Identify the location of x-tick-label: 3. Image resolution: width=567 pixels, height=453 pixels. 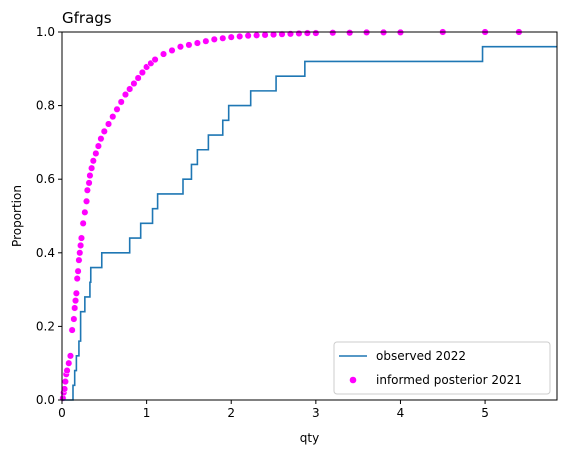
(316, 413).